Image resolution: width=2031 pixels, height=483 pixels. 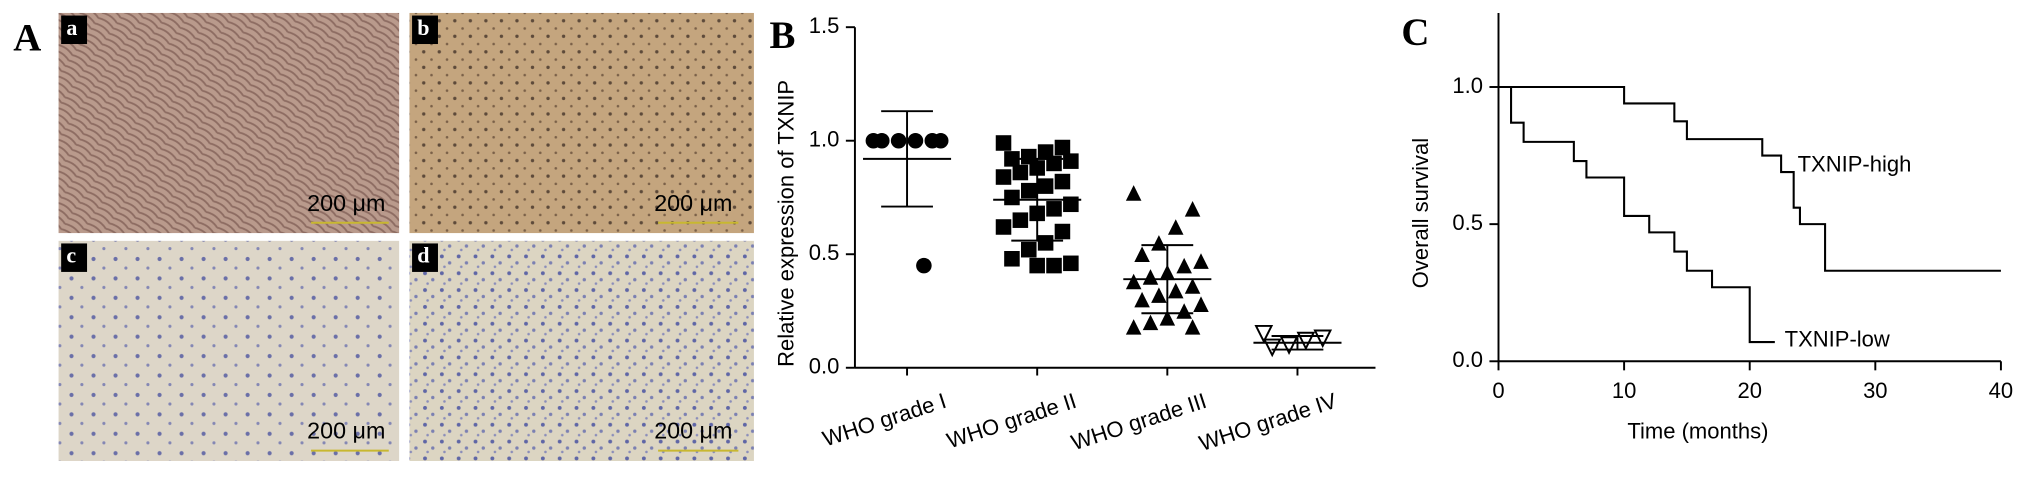 What do you see at coordinates (884, 419) in the screenshot?
I see `x-tick-label: WHO grade I` at bounding box center [884, 419].